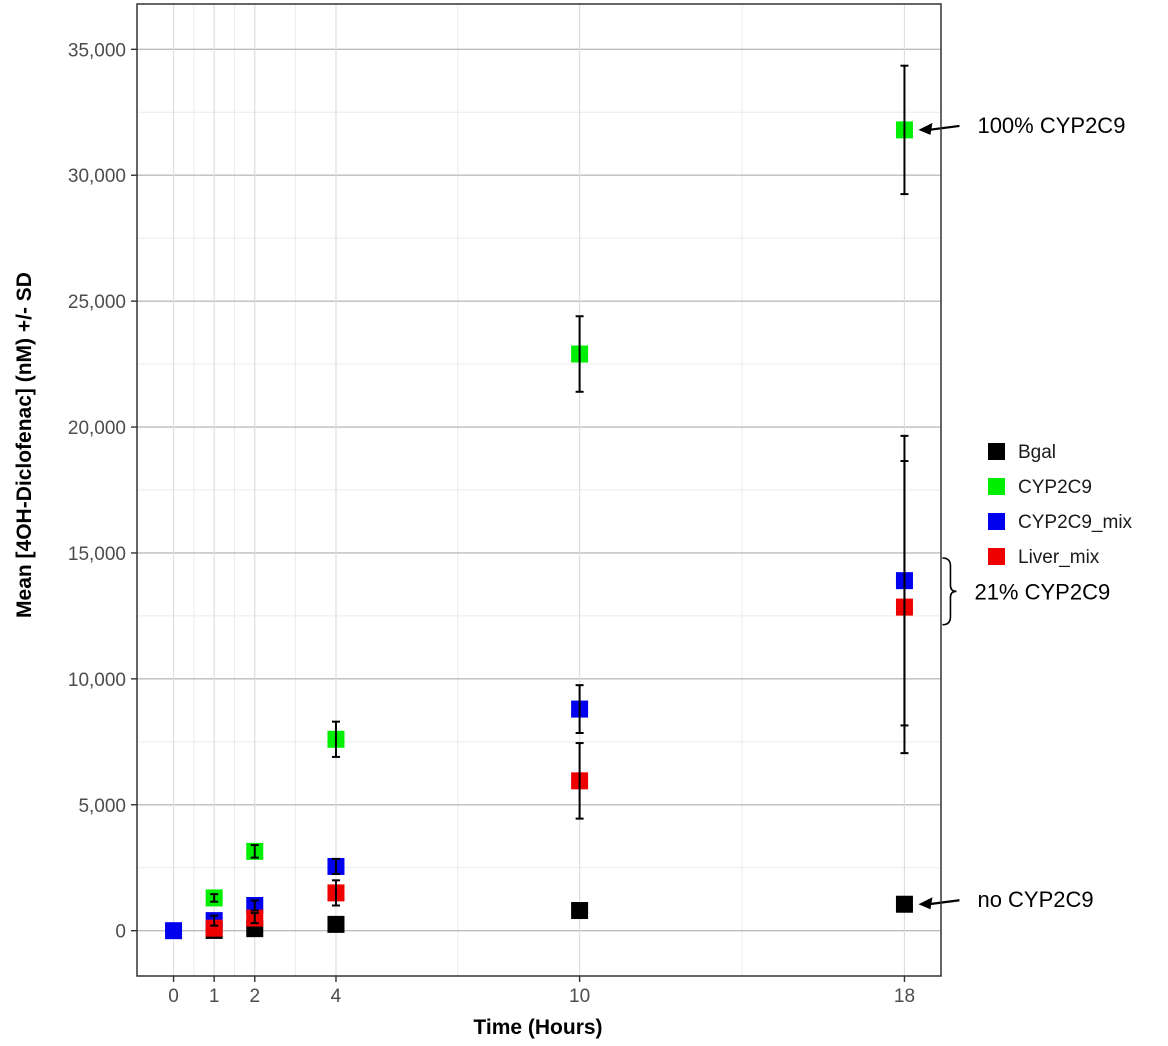 The image size is (1168, 1046). What do you see at coordinates (541, 991) in the screenshot?
I see `x-axis-ticks: 0 1 2 4 10 18` at bounding box center [541, 991].